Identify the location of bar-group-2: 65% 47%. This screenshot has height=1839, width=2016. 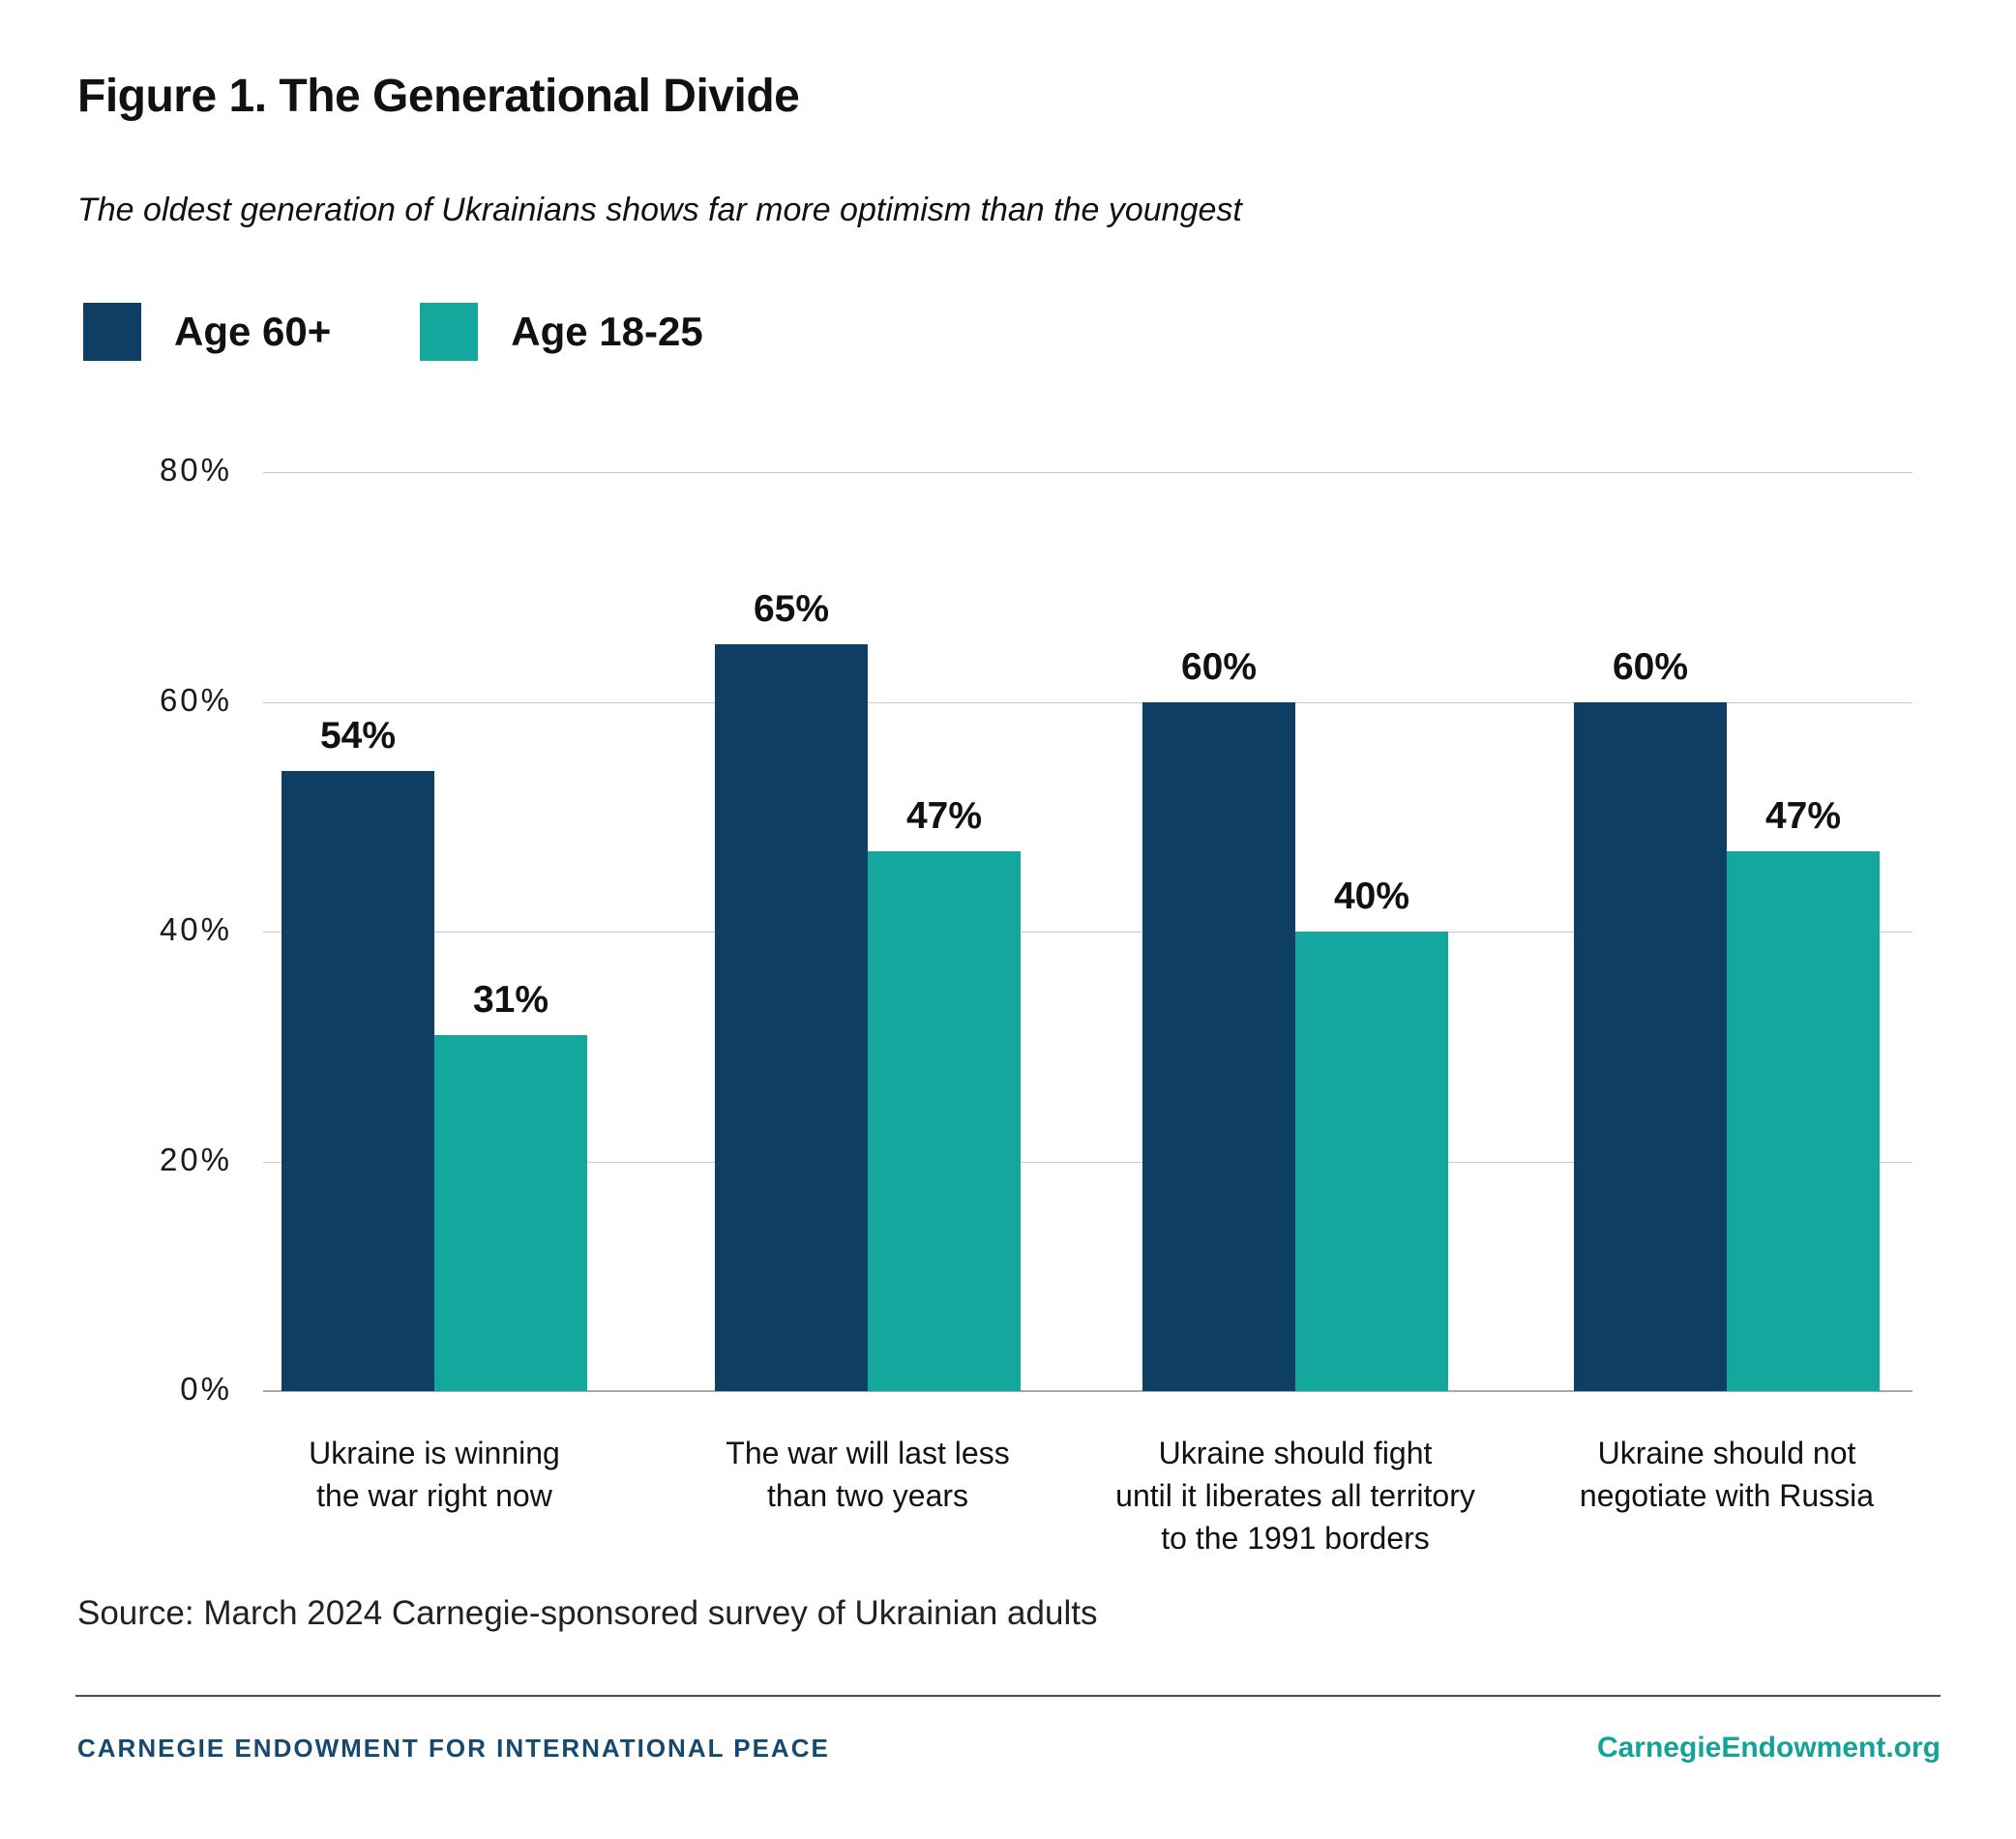
(868, 931).